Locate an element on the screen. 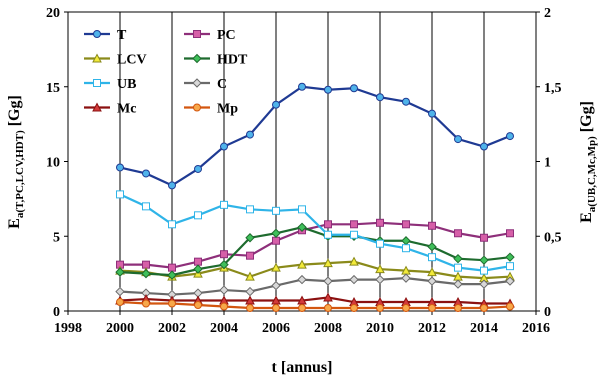  y-left-tick-label: 5 is located at coordinates (56, 237).